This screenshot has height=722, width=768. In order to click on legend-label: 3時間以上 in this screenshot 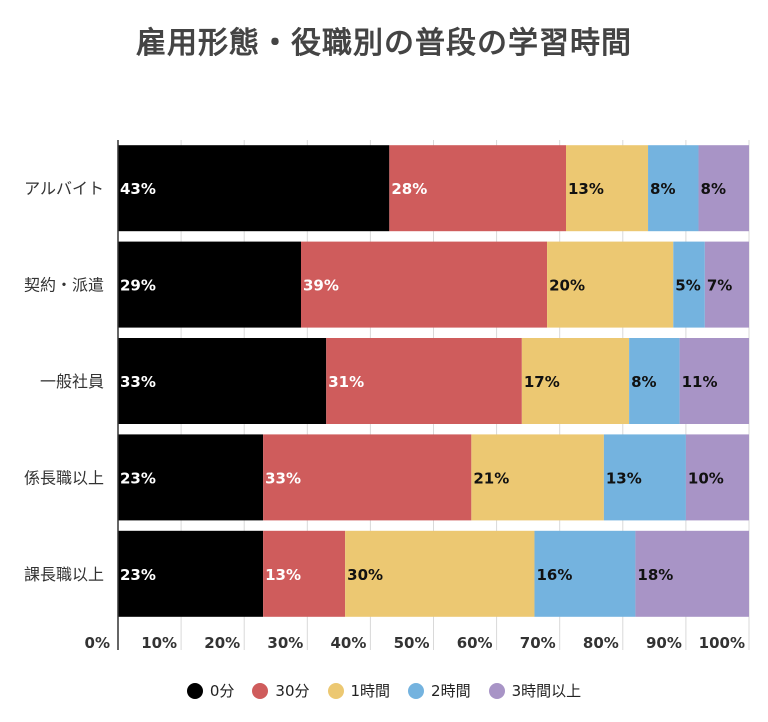, I will do `click(546, 691)`.